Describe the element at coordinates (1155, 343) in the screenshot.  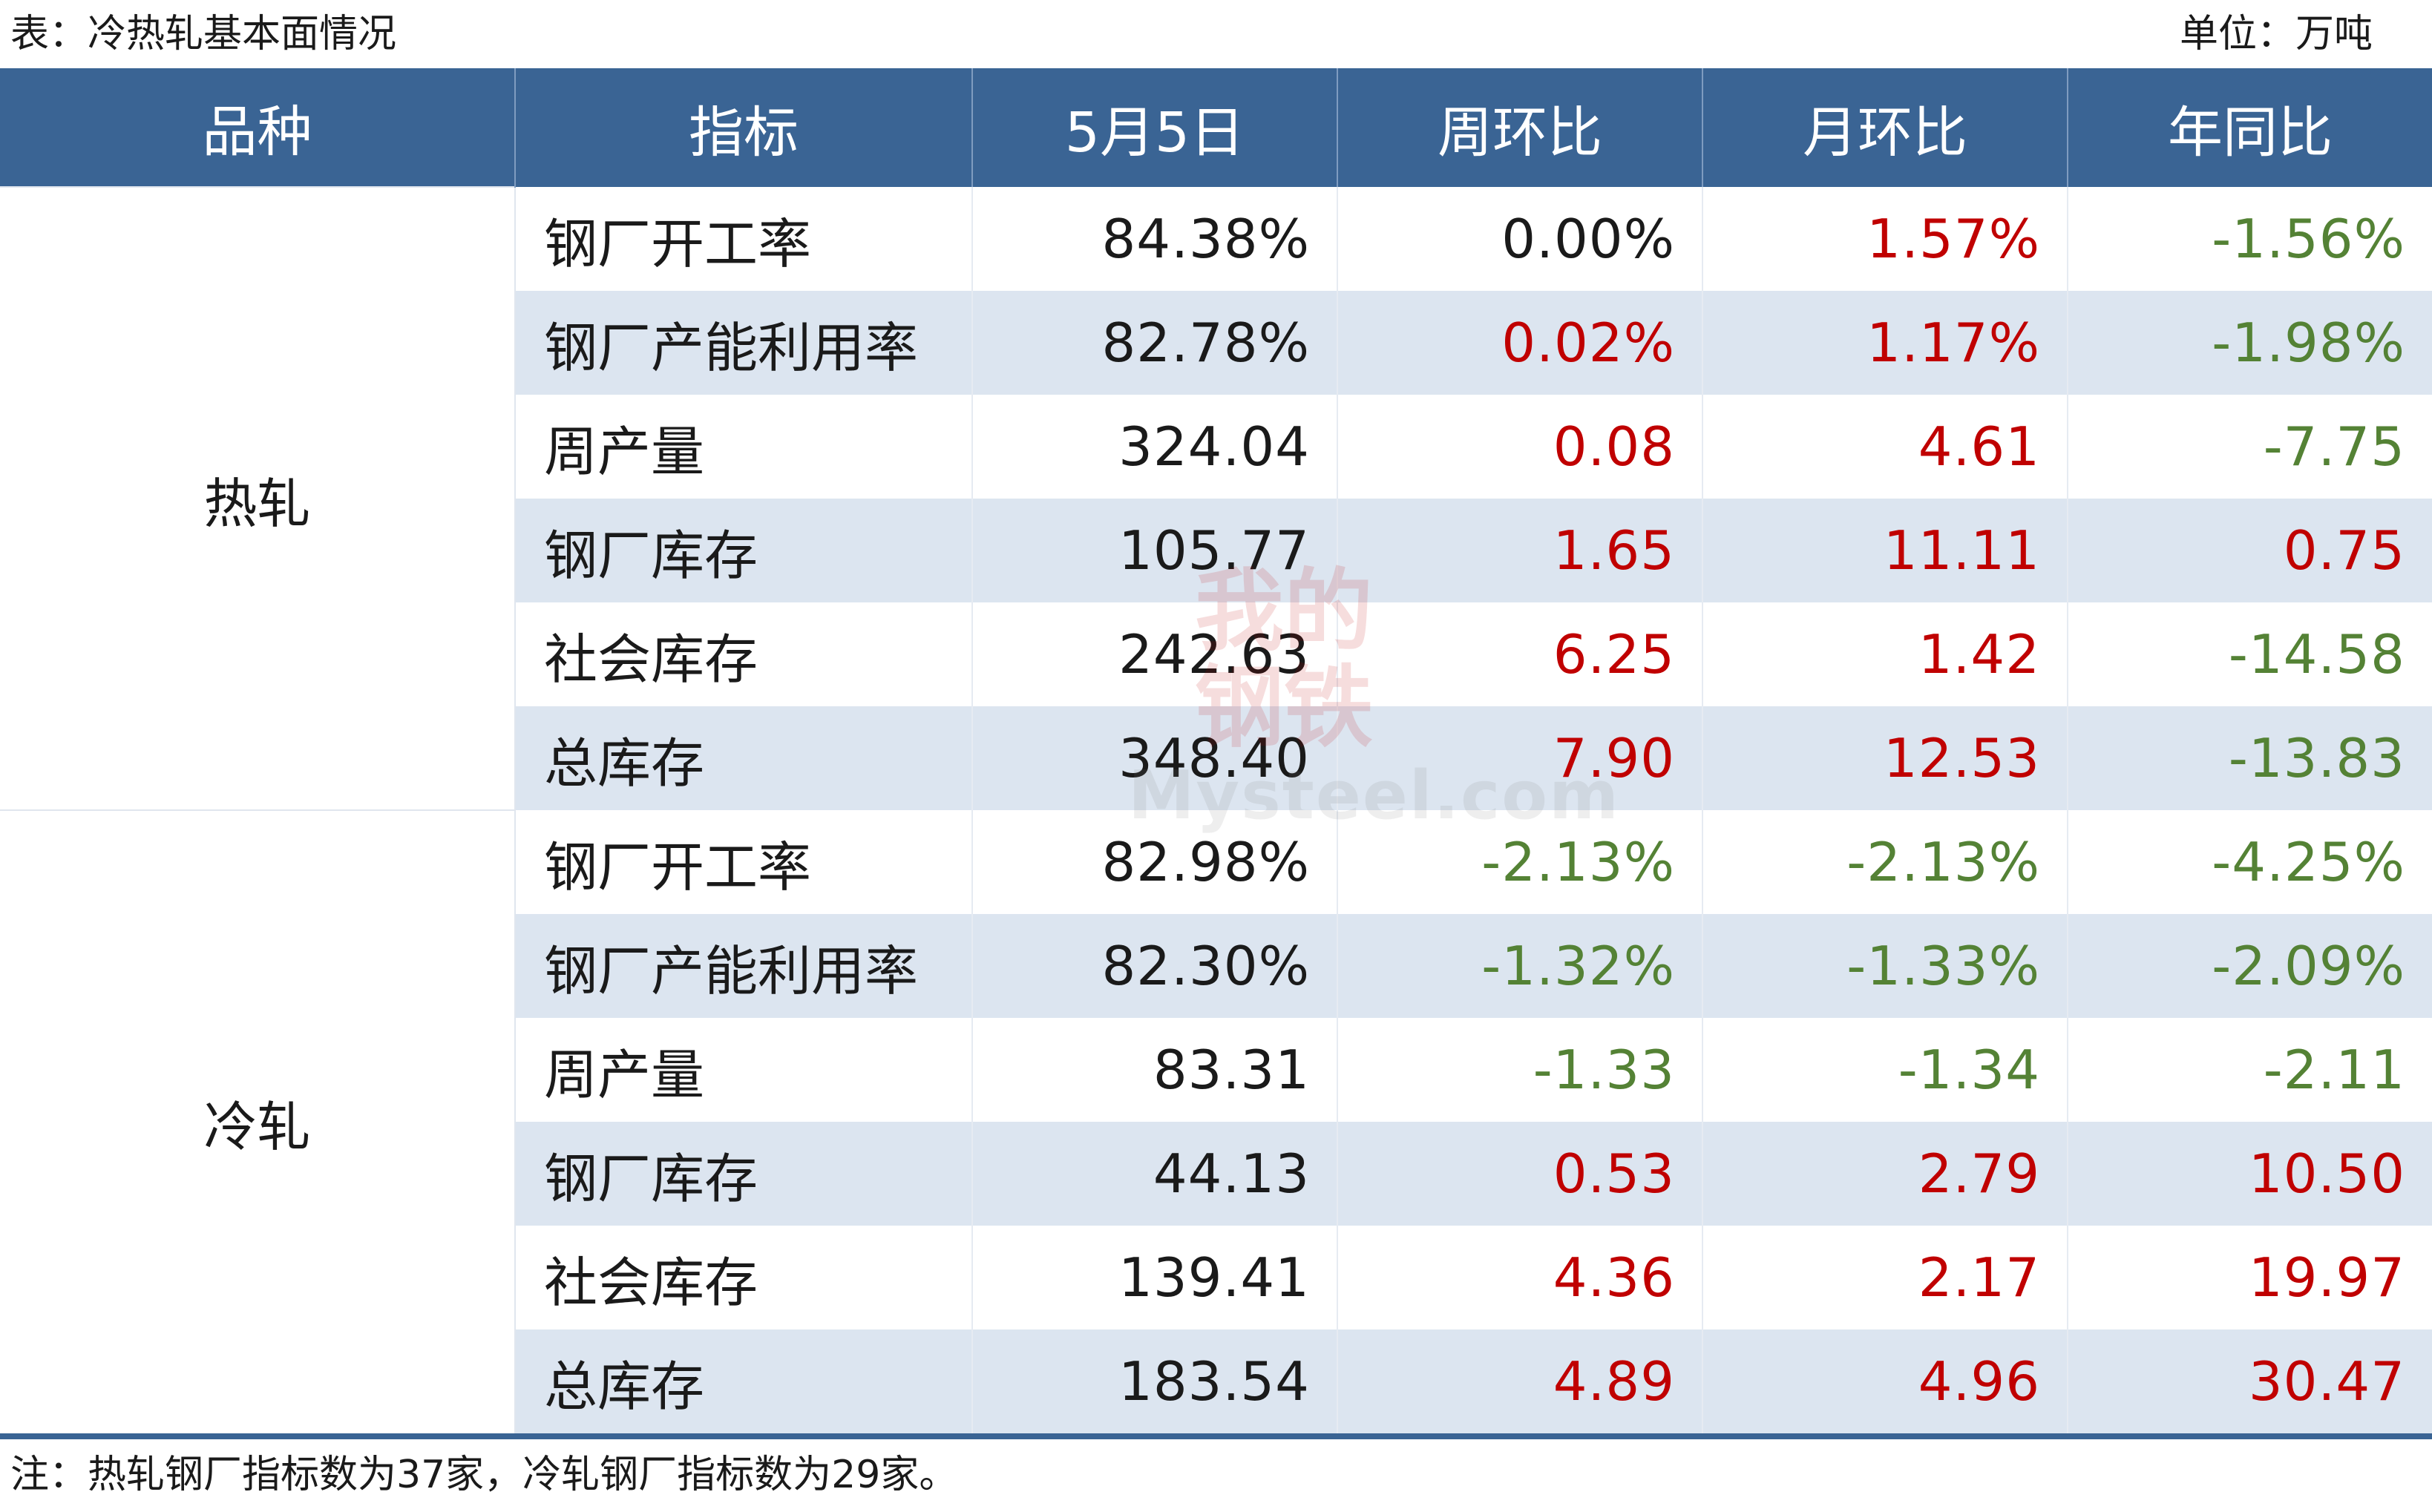
I see `cell-value: 82.78%` at that location.